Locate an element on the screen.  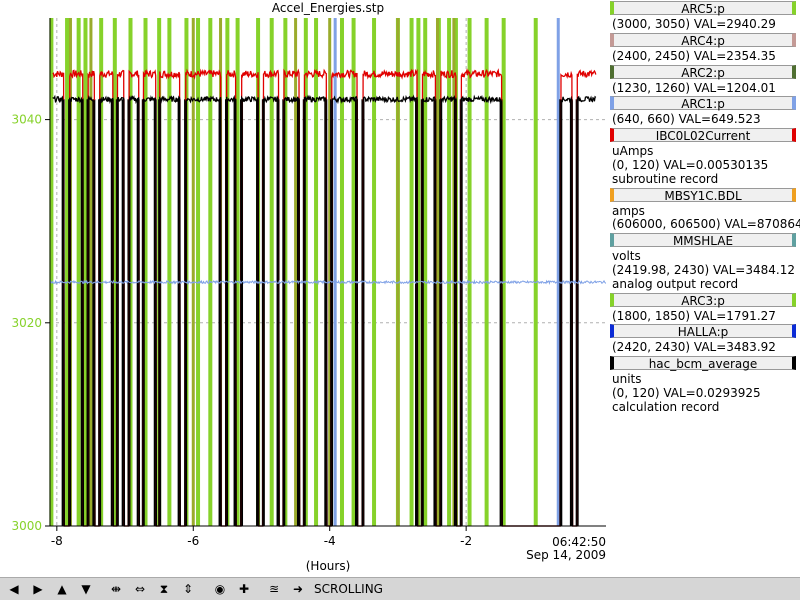
expand-vertical-icon: ⇕ is located at coordinates (188, 589).